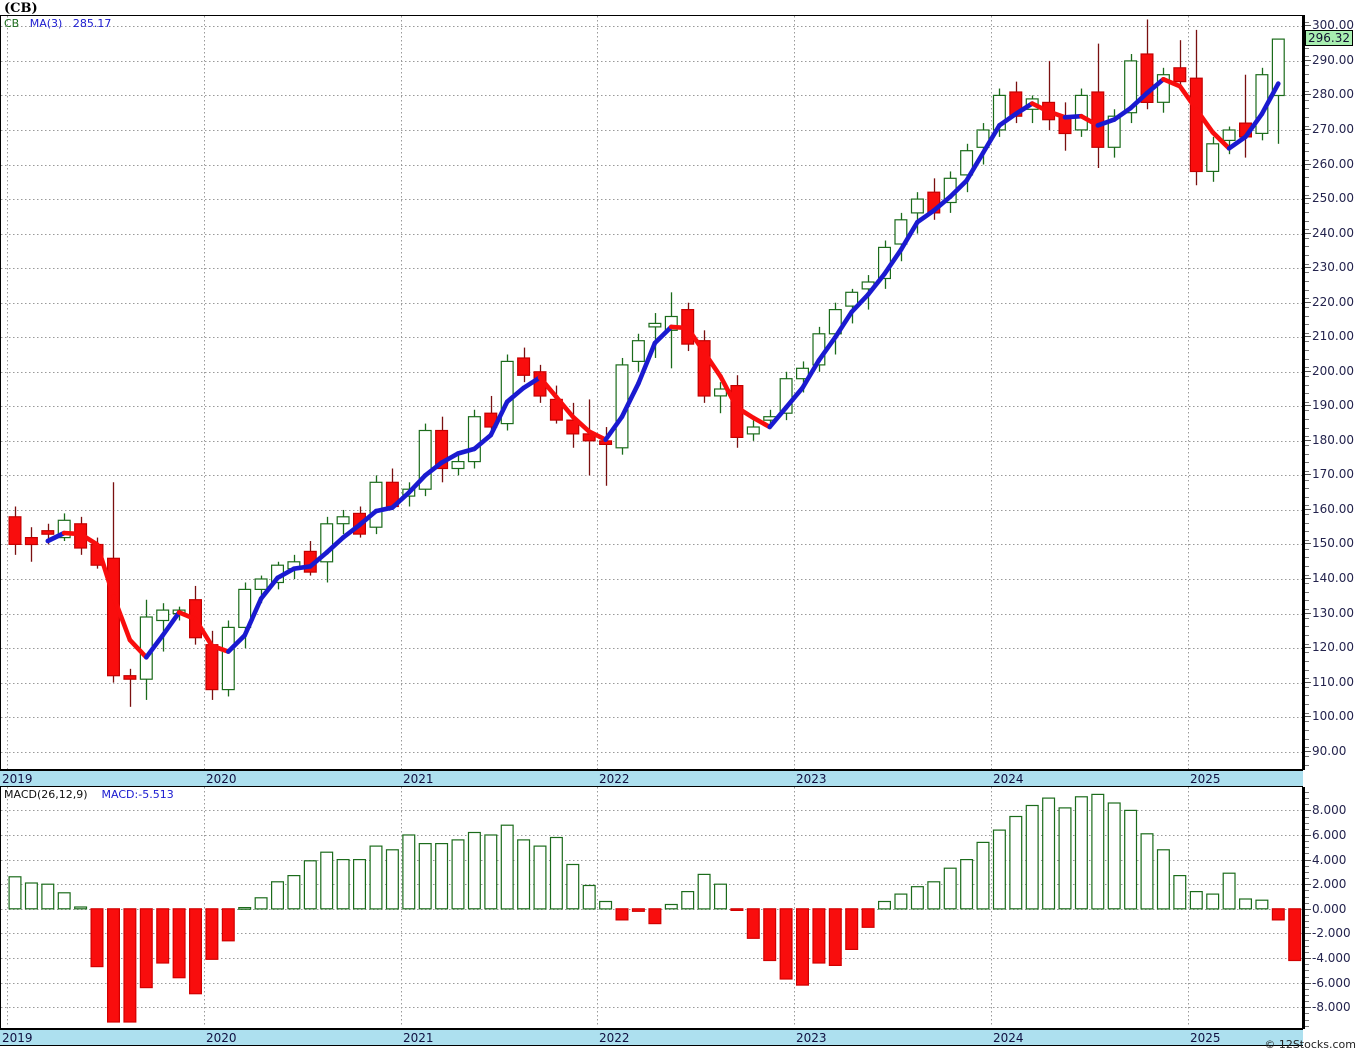 The image size is (1360, 1056). I want to click on axis-tick-label: 2.000, so click(1329, 884).